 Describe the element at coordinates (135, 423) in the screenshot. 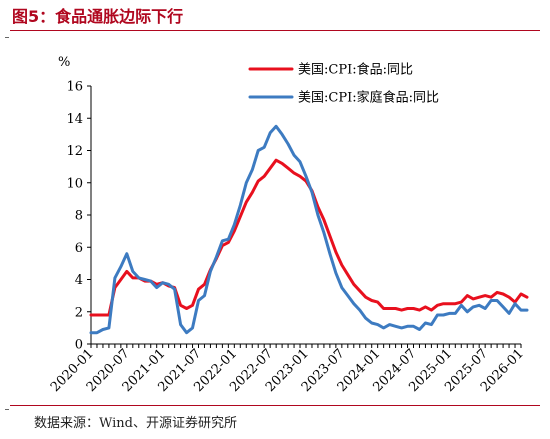

I see `source-note: 数据来源：Wind、开源证券研究所` at that location.